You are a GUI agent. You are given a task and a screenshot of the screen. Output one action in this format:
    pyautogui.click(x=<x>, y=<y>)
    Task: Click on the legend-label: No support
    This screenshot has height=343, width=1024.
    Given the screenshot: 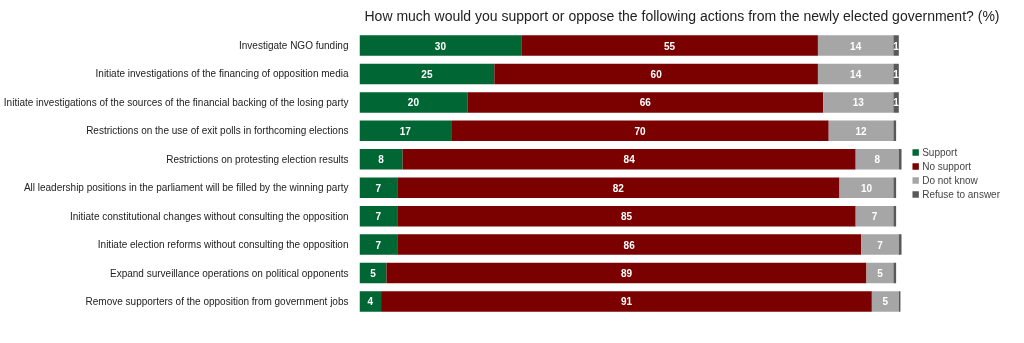 What is the action you would take?
    pyautogui.click(x=947, y=166)
    